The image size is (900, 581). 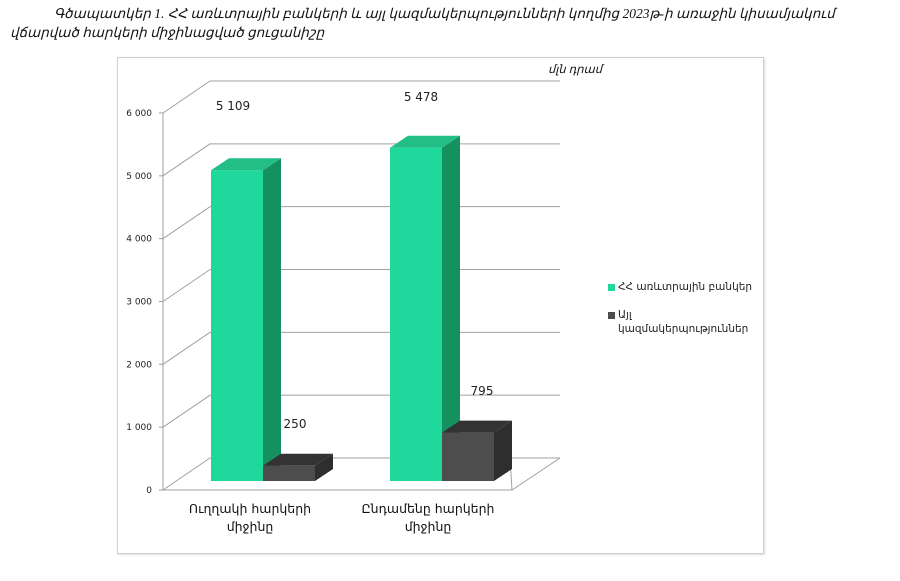 What do you see at coordinates (683, 329) in the screenshot?
I see `legend-label-other-line2: կազմակերպություններ` at bounding box center [683, 329].